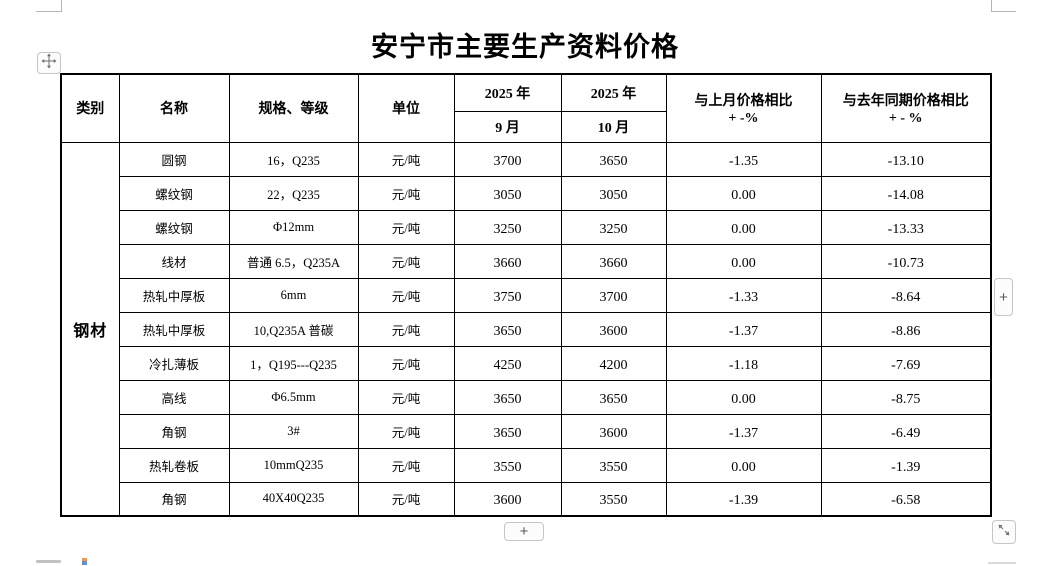  I want to click on add-row-button: +, so click(524, 531).